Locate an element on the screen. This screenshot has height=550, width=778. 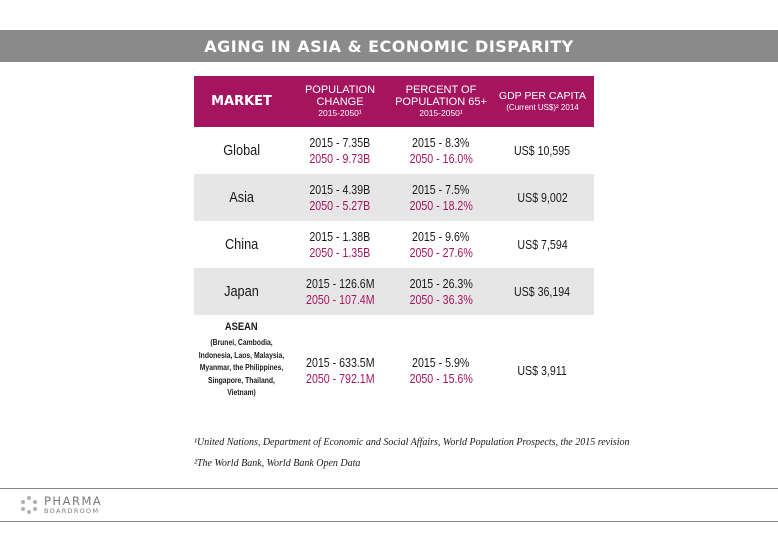
market-name: China is located at coordinates (241, 244).